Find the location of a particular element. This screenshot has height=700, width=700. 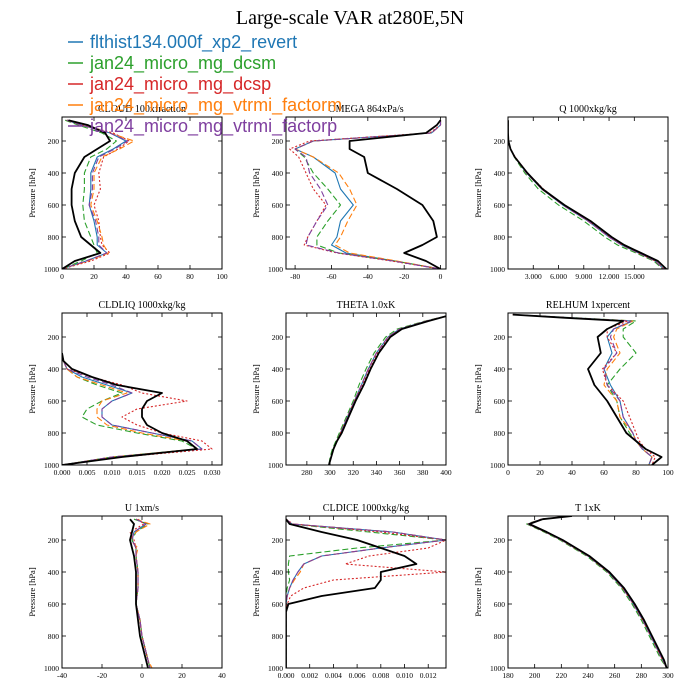

x-tick-label: 9.000 is located at coordinates (583, 276).